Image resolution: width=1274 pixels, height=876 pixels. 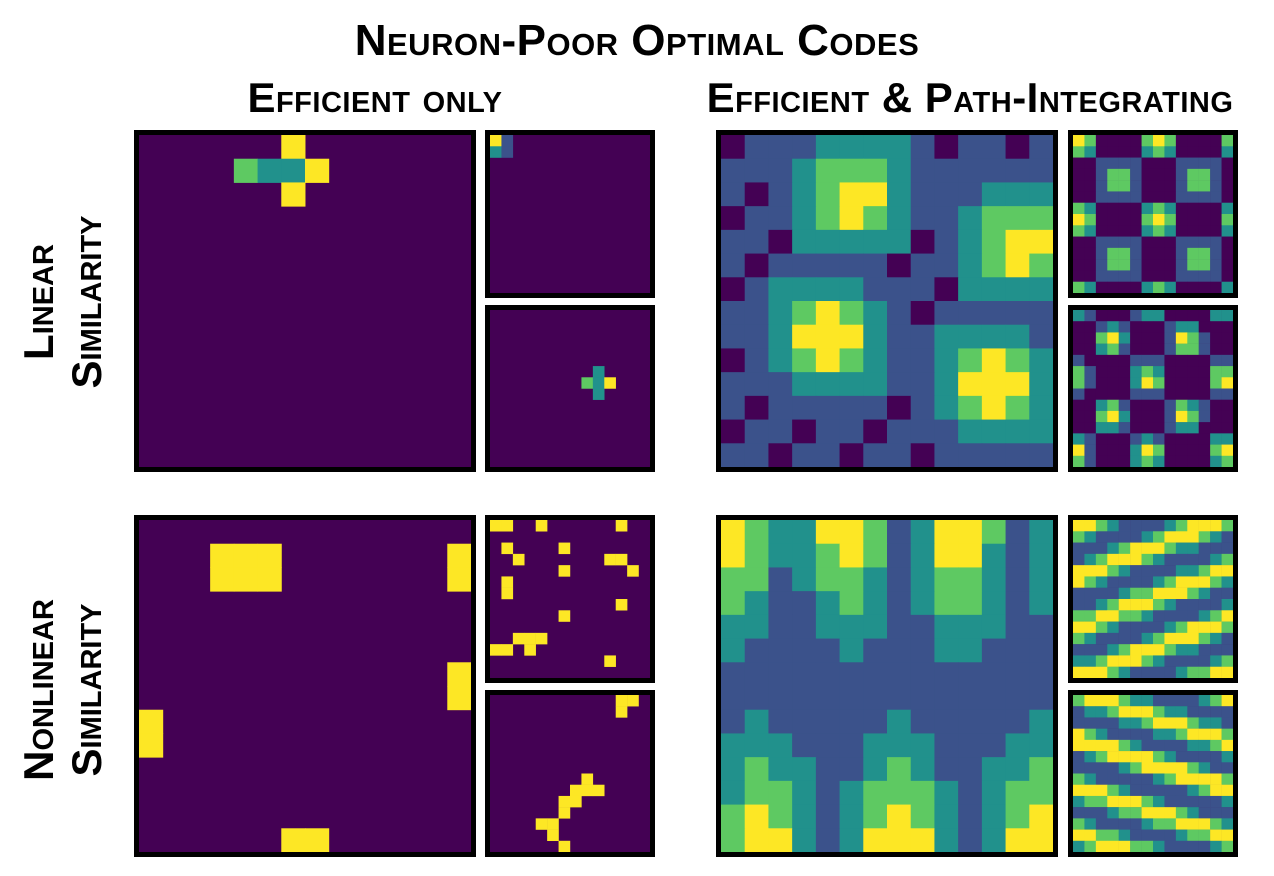 What do you see at coordinates (887, 686) in the screenshot?
I see `heatmap-nonlinear-path-integrating-large` at bounding box center [887, 686].